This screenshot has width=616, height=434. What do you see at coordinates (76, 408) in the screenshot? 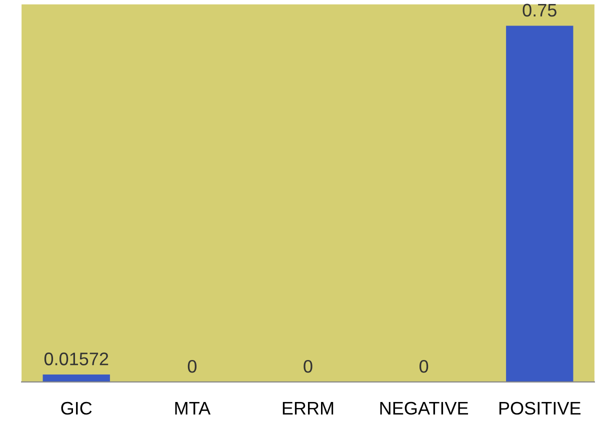
I see `x-tick-label: GIC` at bounding box center [76, 408].